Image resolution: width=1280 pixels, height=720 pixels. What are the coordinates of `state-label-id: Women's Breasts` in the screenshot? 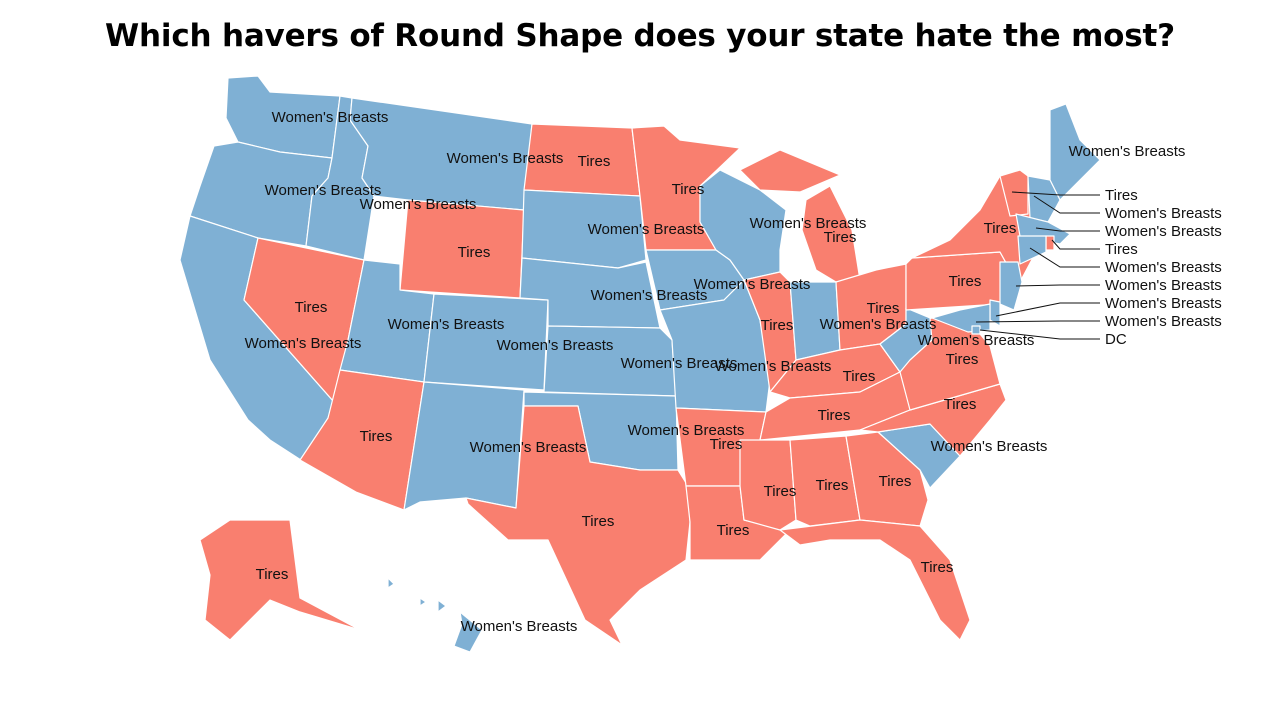 It's located at (418, 204).